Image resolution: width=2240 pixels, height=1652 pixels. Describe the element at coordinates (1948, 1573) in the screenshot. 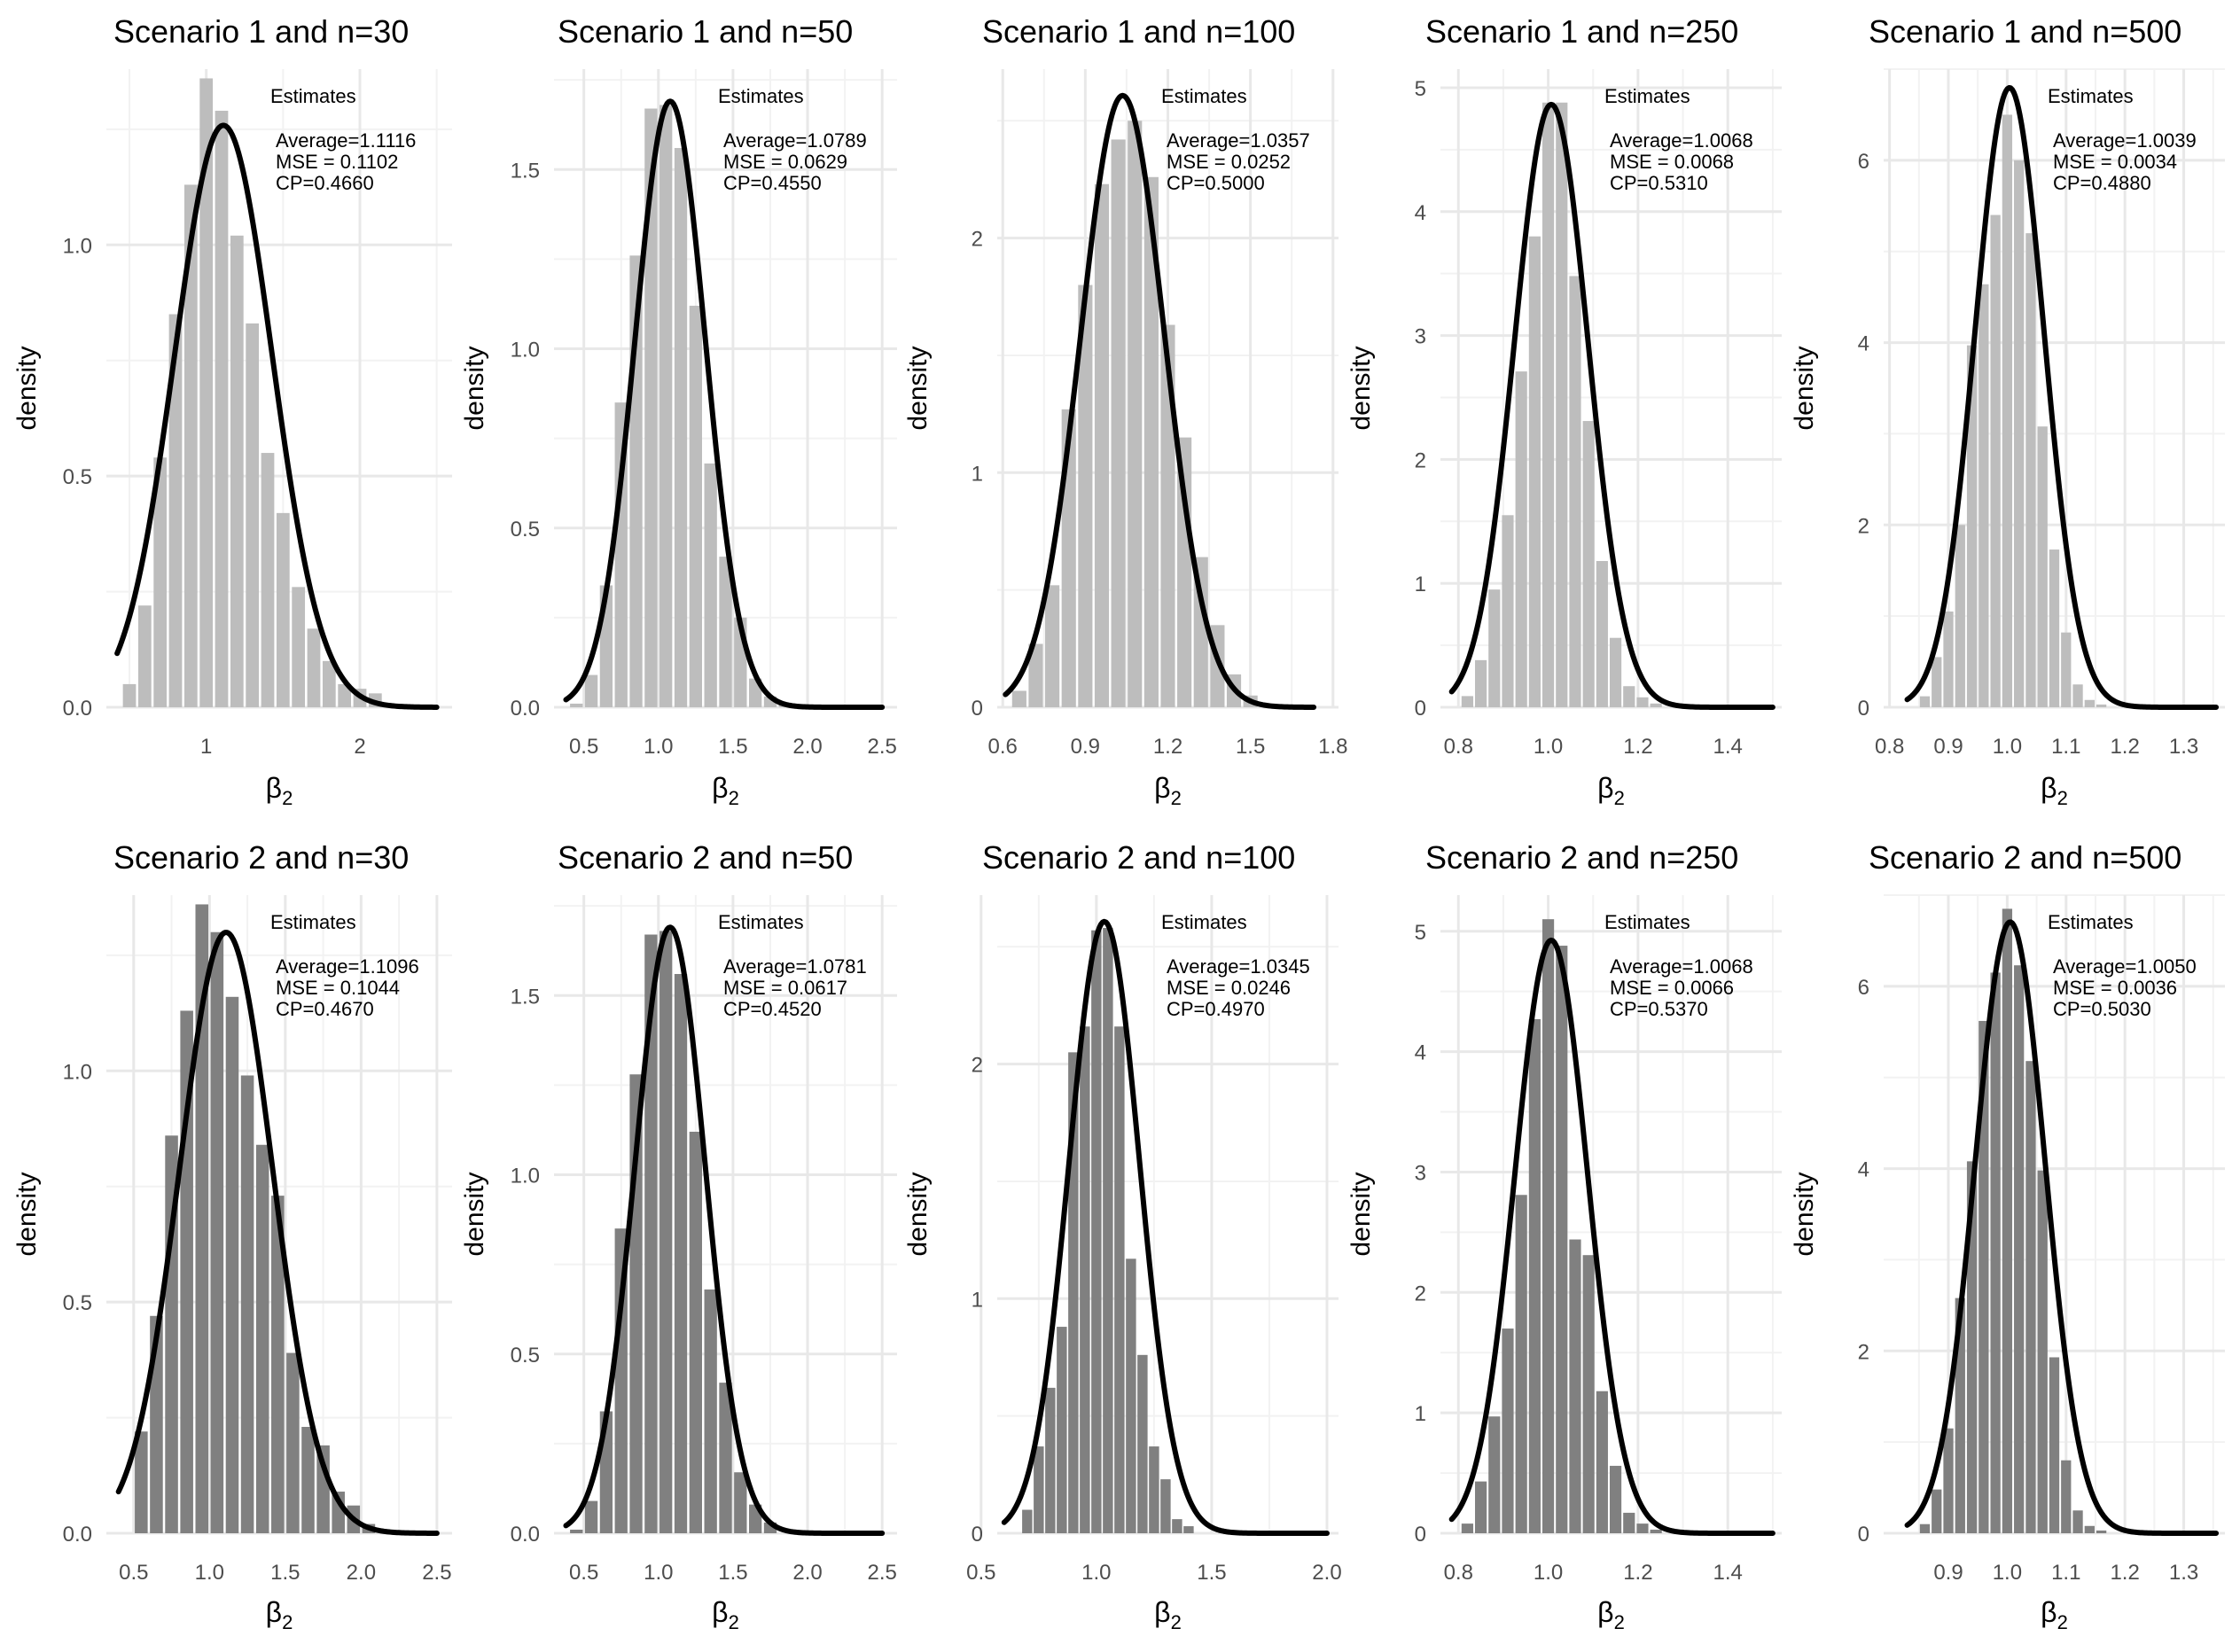

I see `x-tick-label: 0.9` at that location.